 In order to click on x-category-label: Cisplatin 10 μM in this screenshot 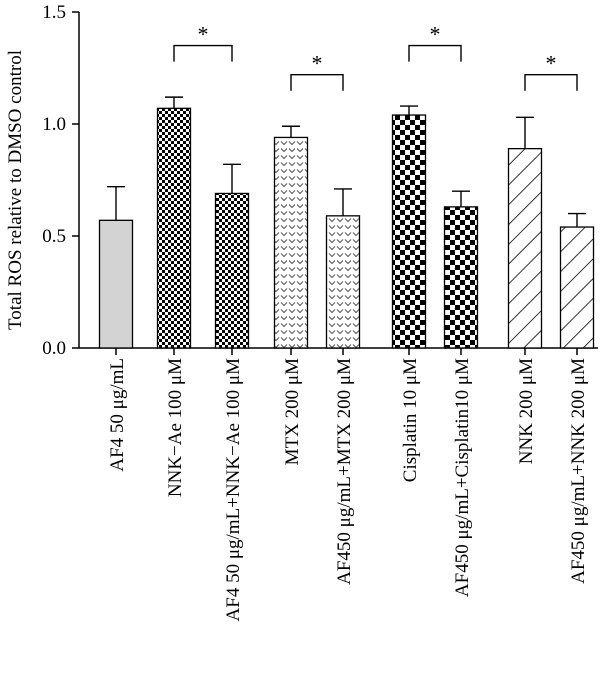, I will do `click(410, 420)`.